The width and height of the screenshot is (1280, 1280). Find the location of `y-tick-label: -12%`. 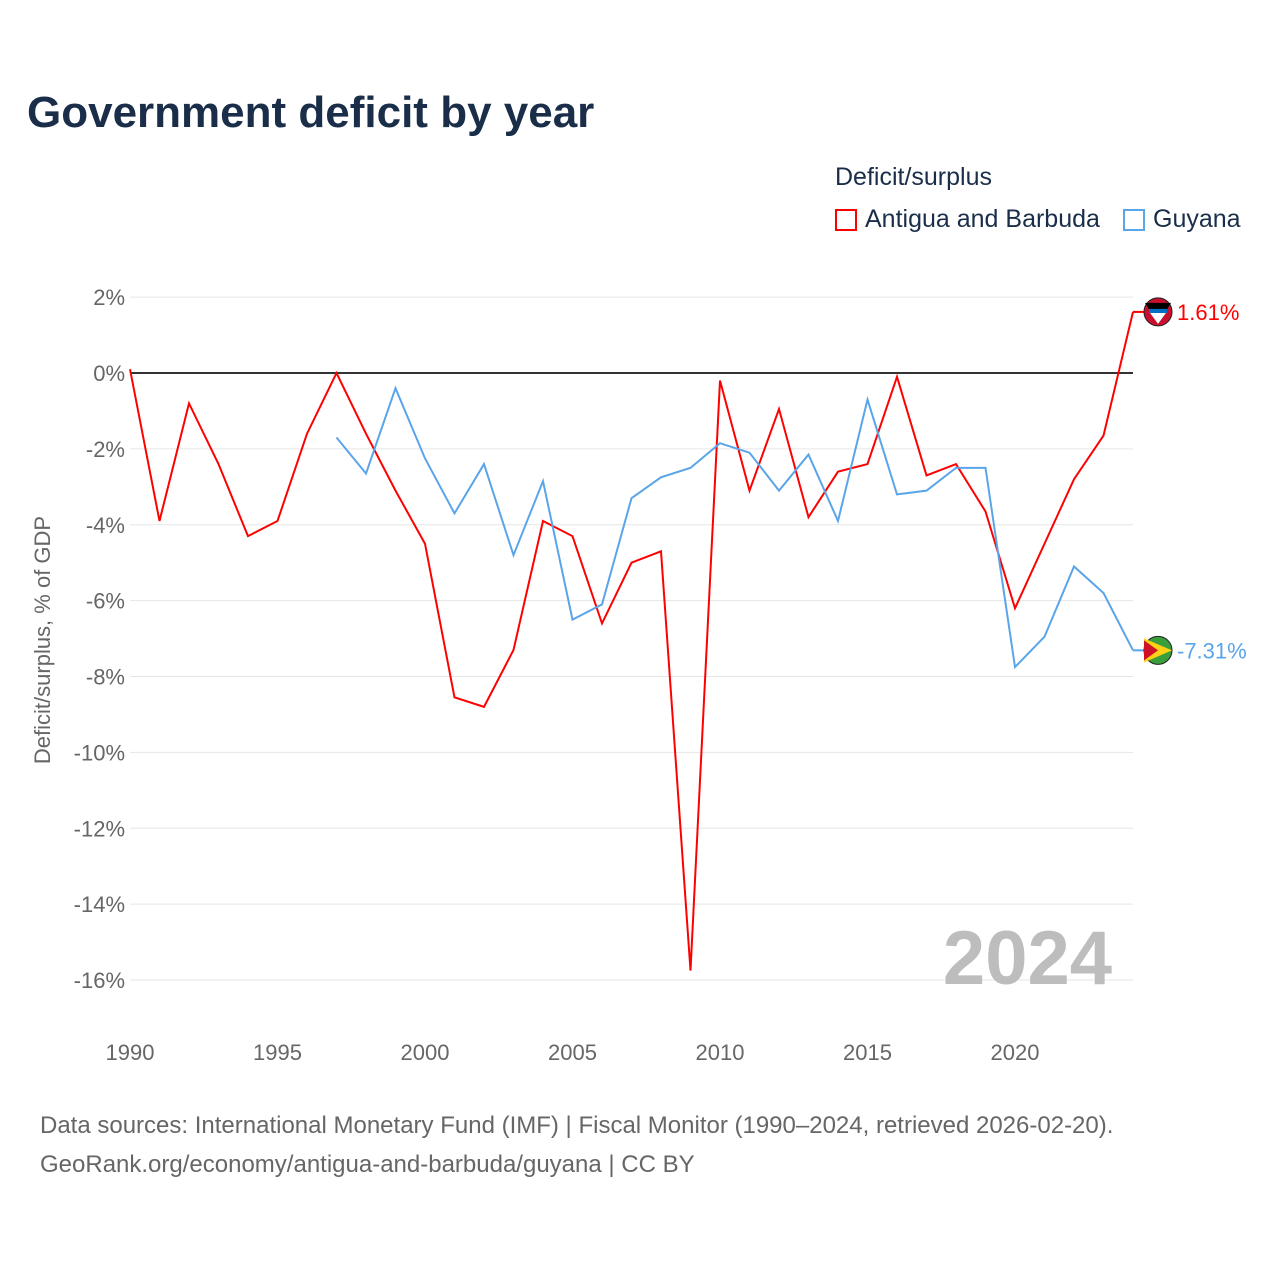

y-tick-label: -12% is located at coordinates (99, 828).